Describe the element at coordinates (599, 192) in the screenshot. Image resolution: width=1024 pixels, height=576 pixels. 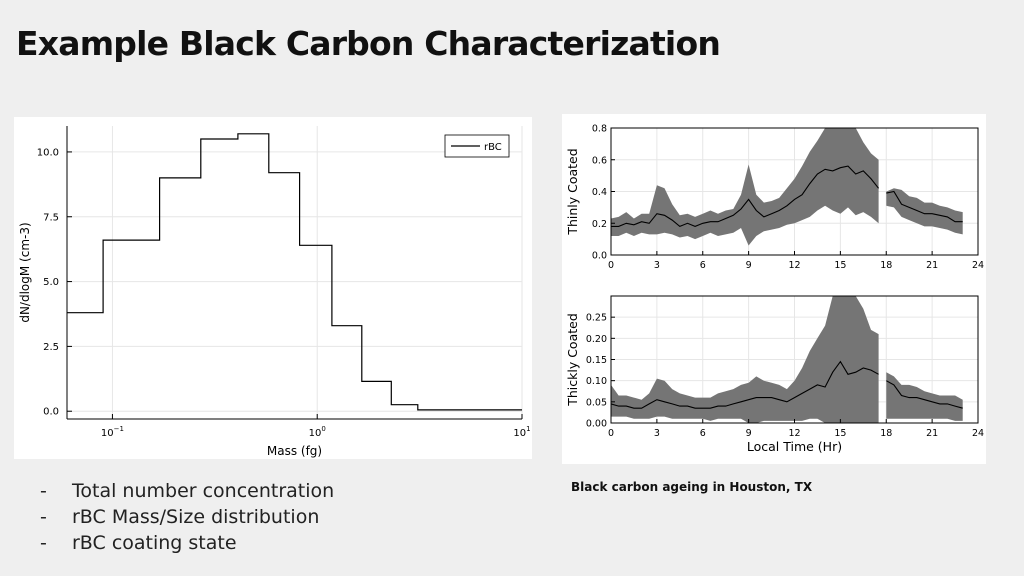
I see `y-tick-label: 0.4` at that location.